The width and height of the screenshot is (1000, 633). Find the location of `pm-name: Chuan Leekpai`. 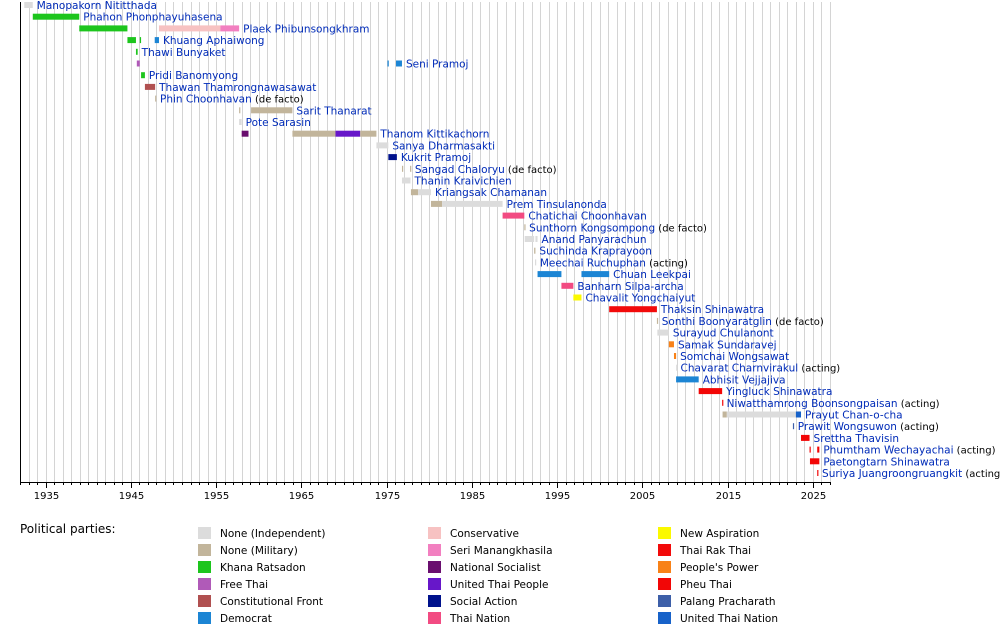

pm-name: Chuan Leekpai is located at coordinates (652, 275).